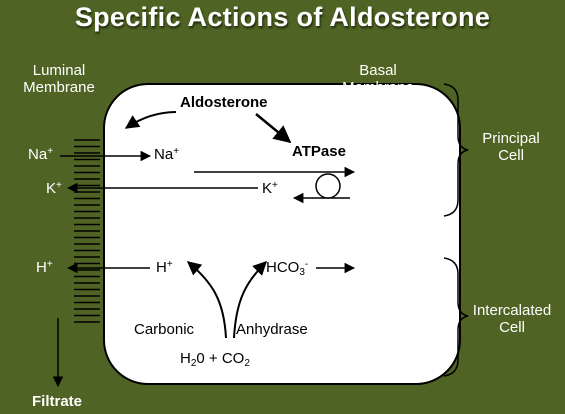 This screenshot has width=565, height=414. I want to click on h2o-post: 0 + CO, so click(220, 358).